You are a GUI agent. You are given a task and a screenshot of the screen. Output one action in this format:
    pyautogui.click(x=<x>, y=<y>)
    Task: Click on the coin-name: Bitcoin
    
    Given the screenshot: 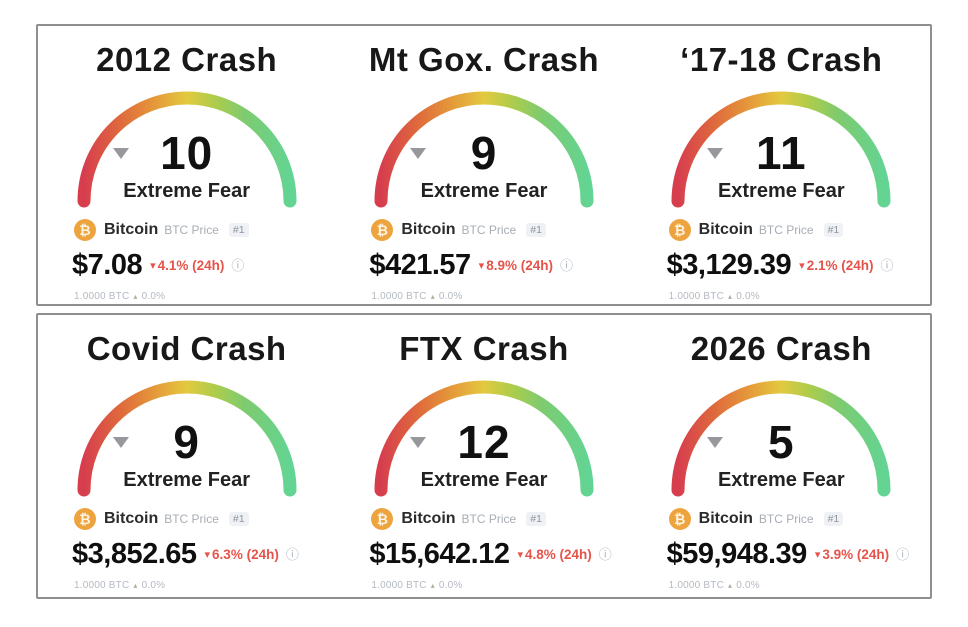 What is the action you would take?
    pyautogui.click(x=725, y=229)
    